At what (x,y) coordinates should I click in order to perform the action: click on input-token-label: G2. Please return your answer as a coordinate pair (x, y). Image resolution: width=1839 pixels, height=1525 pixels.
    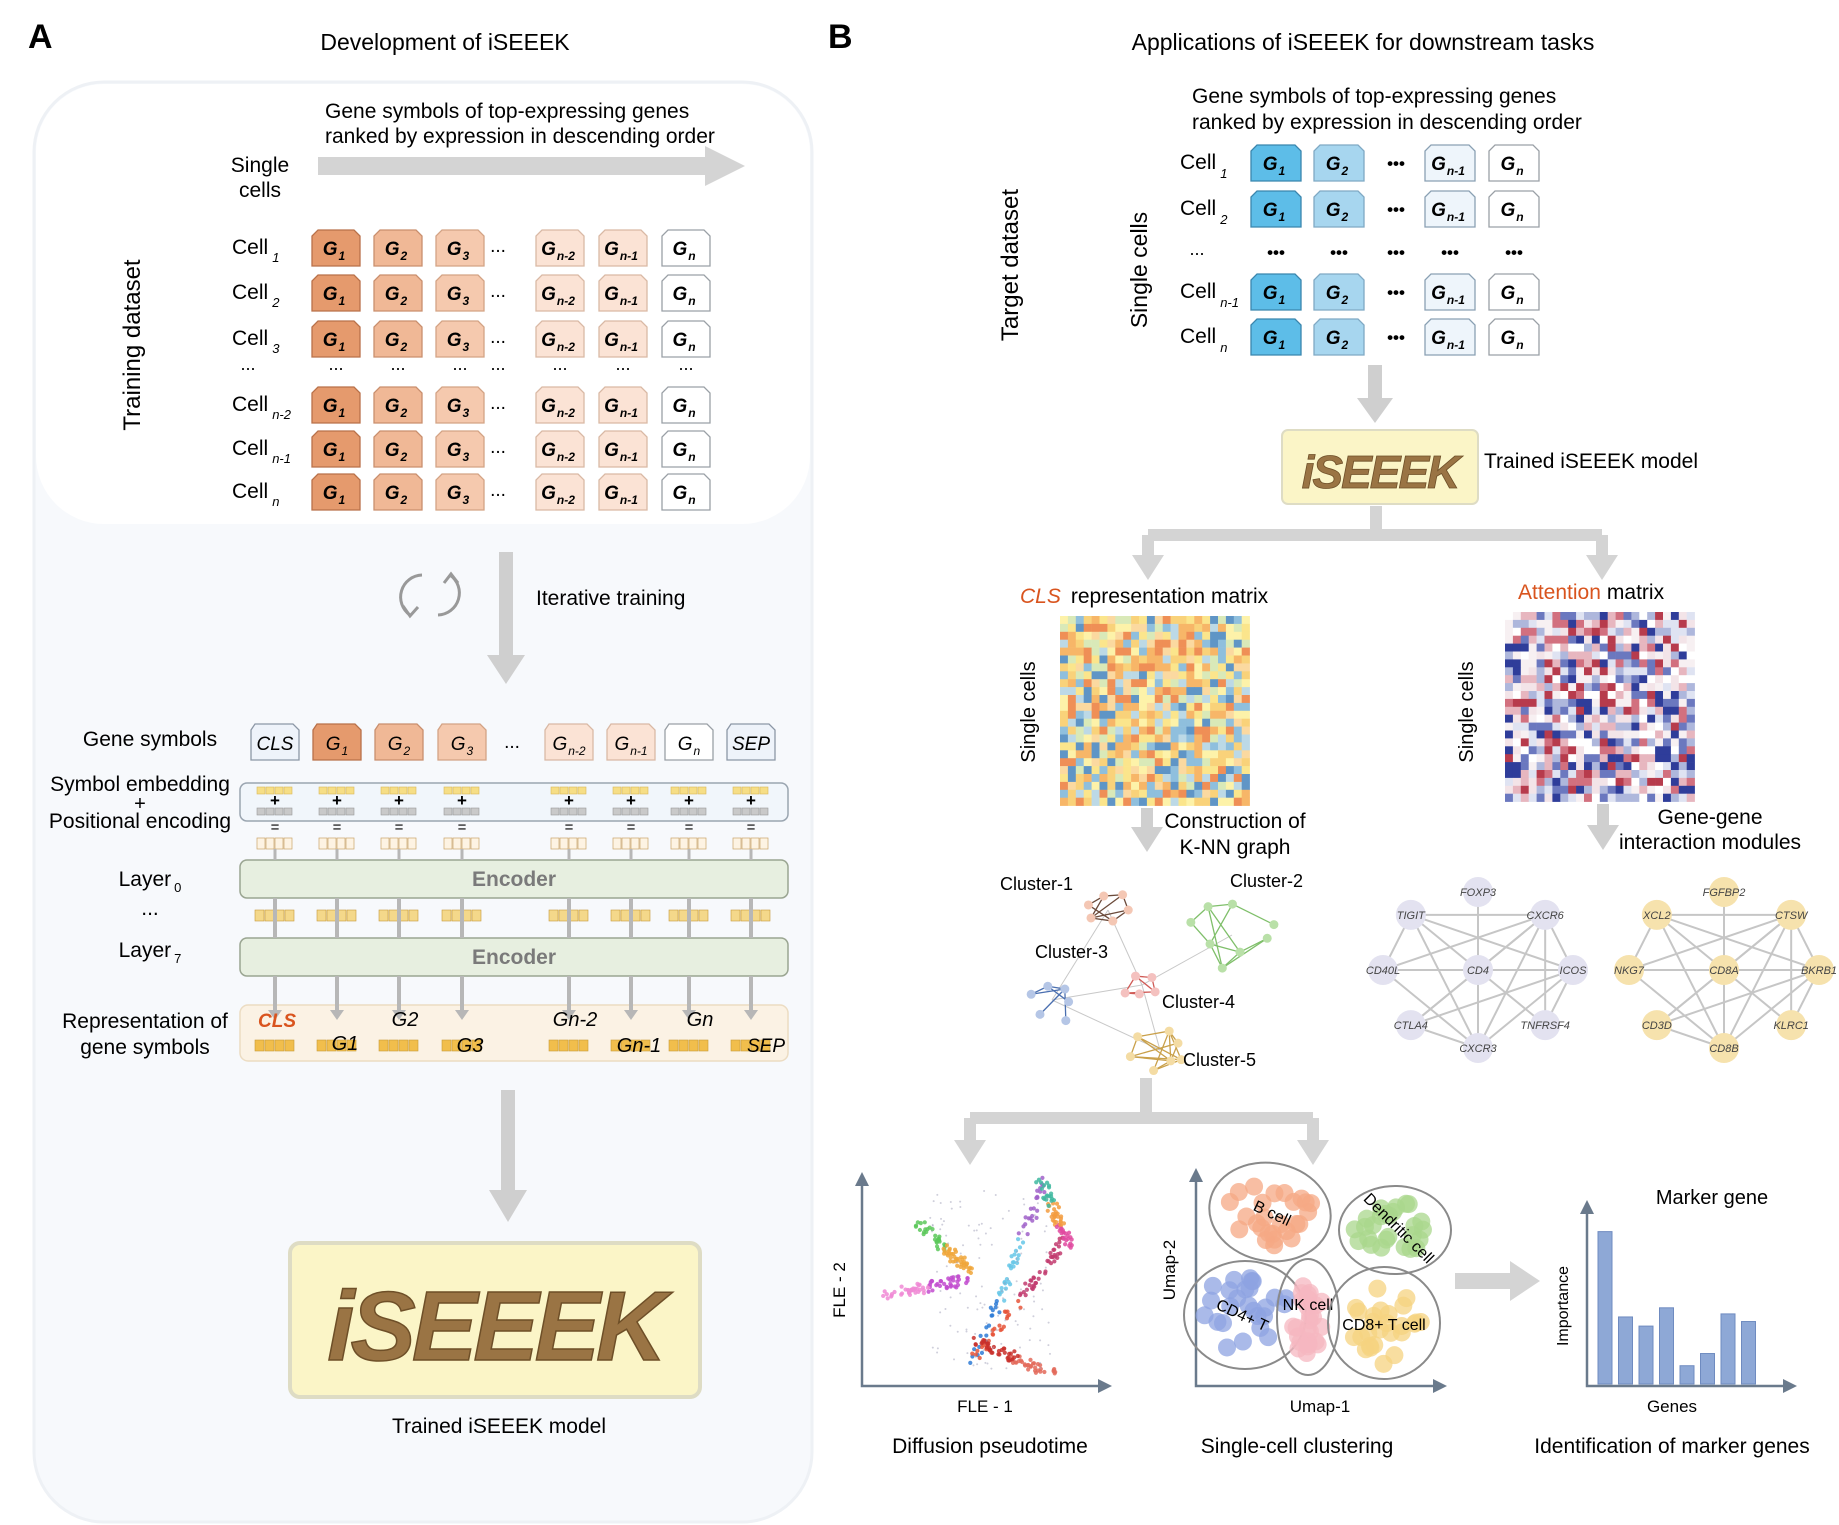
    Looking at the image, I should click on (399, 746).